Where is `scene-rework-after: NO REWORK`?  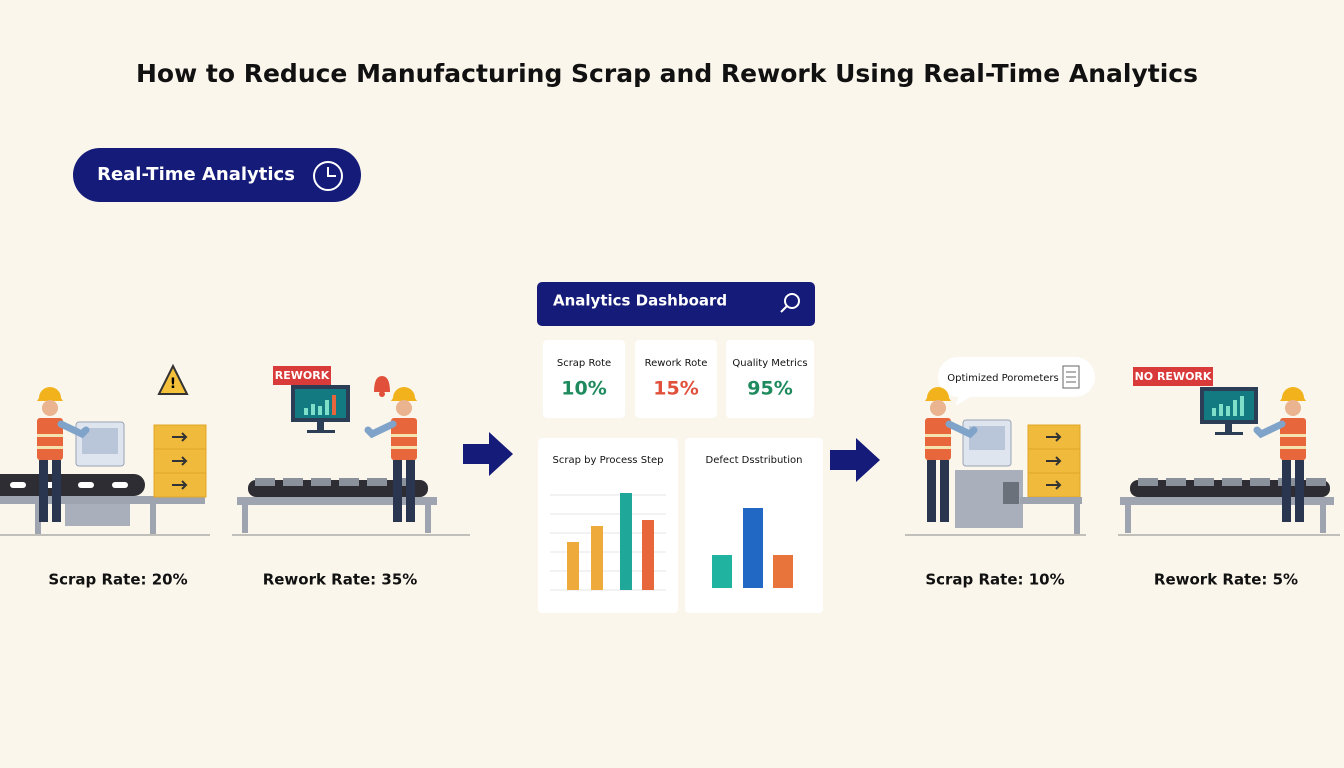
scene-rework-after: NO REWORK is located at coordinates (1229, 451).